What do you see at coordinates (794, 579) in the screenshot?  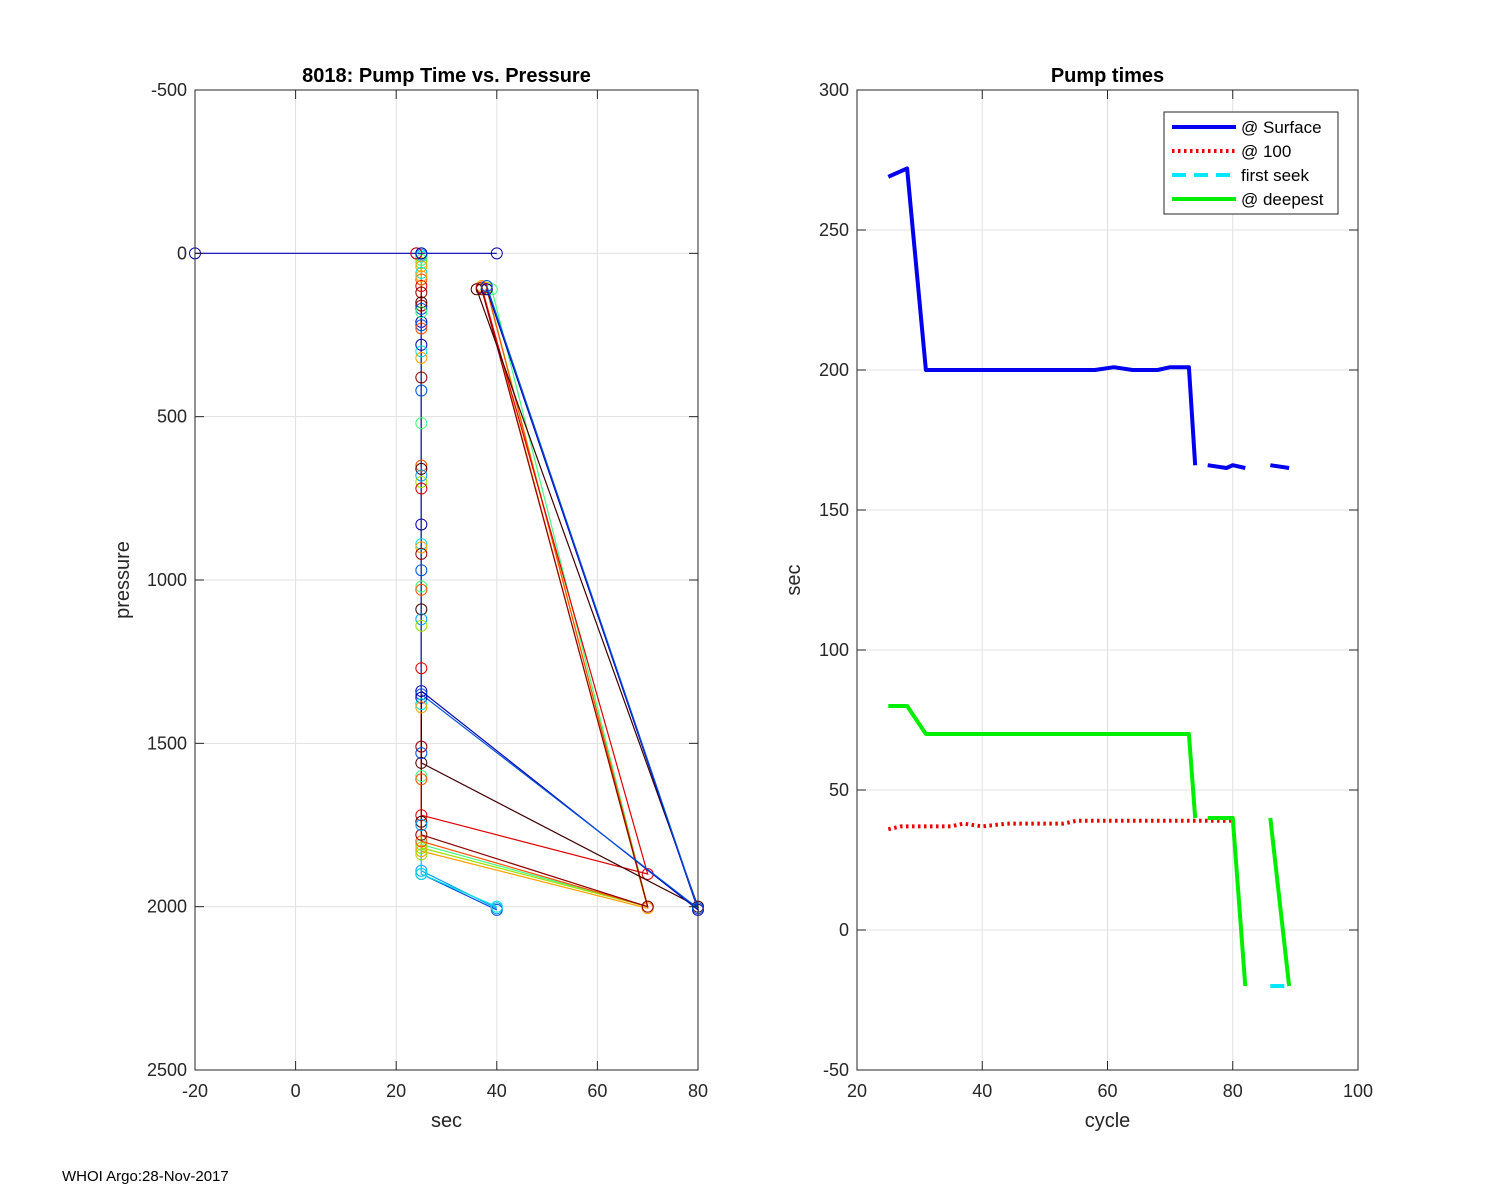 I see `right-yaxis-label: sec` at bounding box center [794, 579].